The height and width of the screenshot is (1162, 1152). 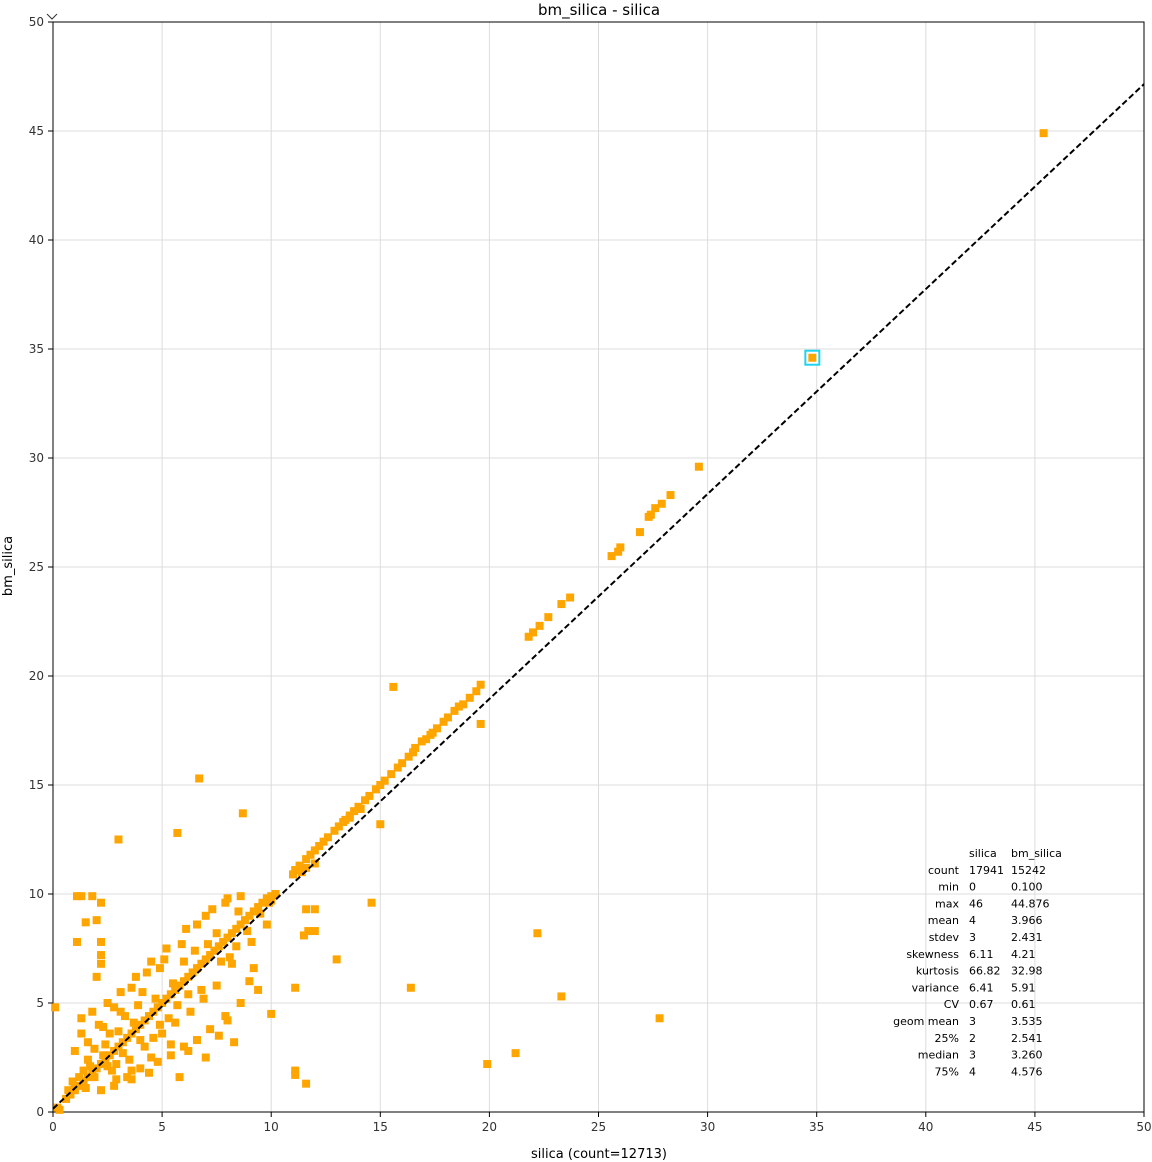 I want to click on stats-row-label: max, so click(x=947, y=903).